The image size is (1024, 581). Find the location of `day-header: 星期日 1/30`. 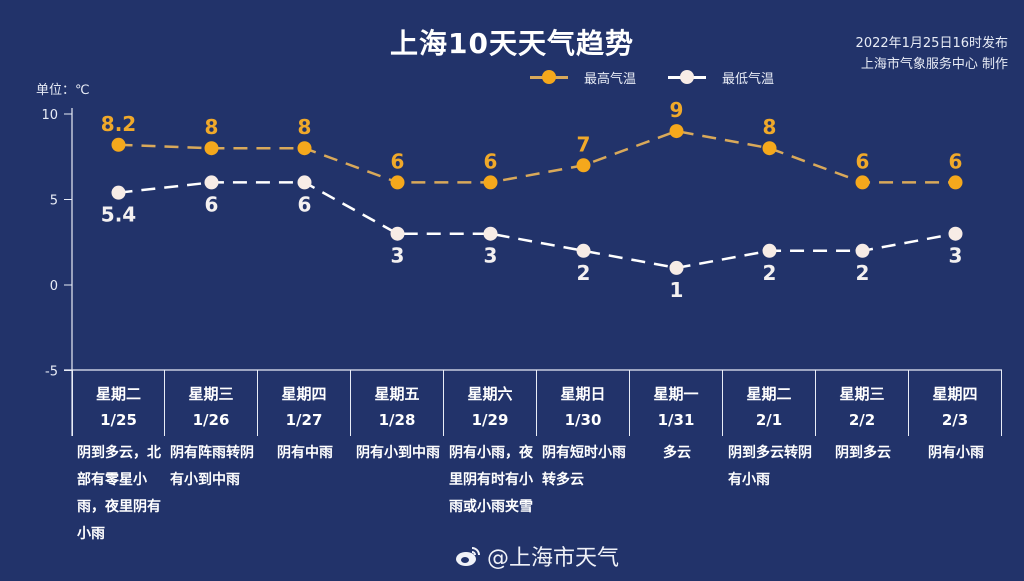

day-header: 星期日 1/30 is located at coordinates (583, 403).